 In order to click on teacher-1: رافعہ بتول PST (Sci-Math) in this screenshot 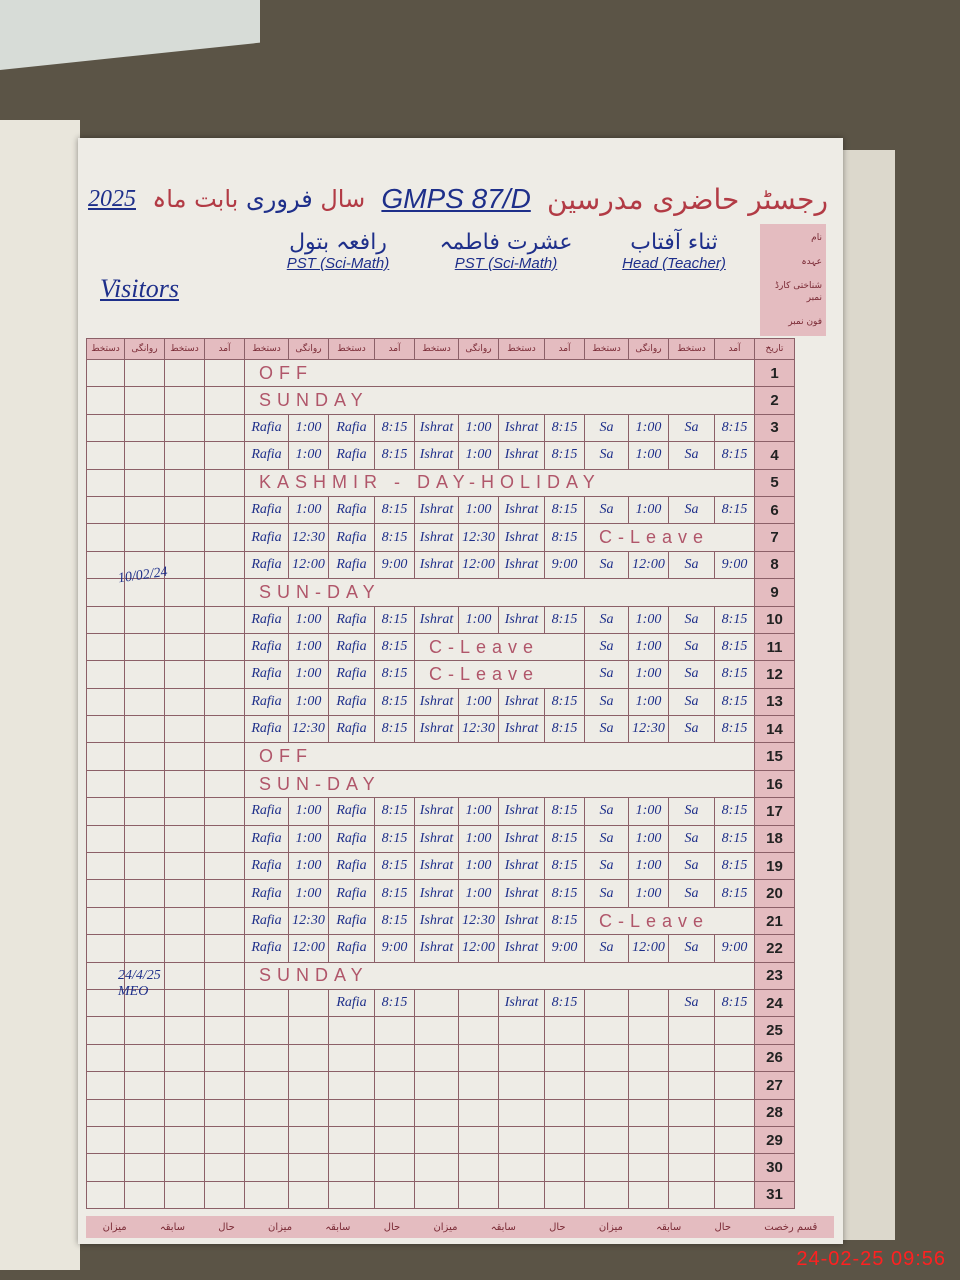, I will do `click(338, 251)`.